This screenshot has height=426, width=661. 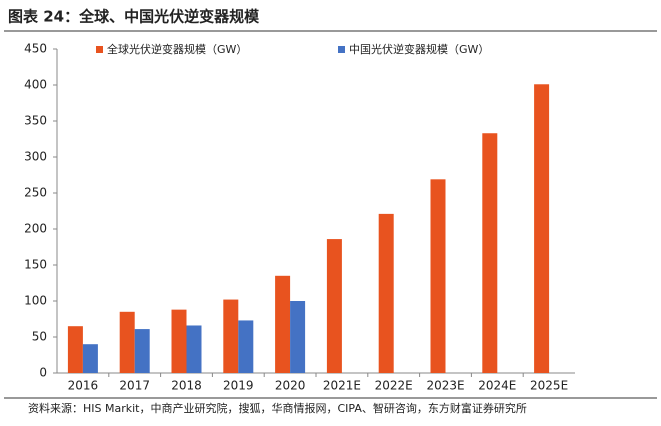 What do you see at coordinates (43, 373) in the screenshot?
I see `y-tick-label: 0` at bounding box center [43, 373].